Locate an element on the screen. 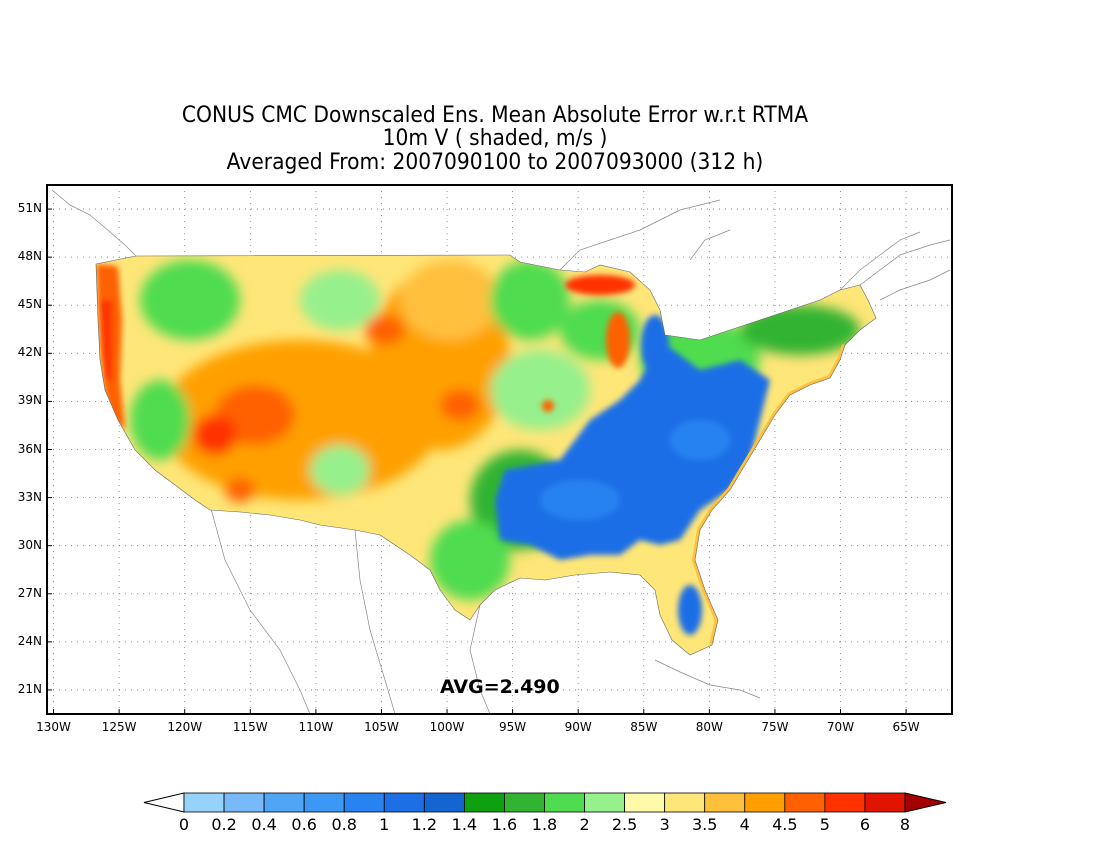 Image resolution: width=1100 pixels, height=850 pixels. lon-label: 110W is located at coordinates (316, 727).